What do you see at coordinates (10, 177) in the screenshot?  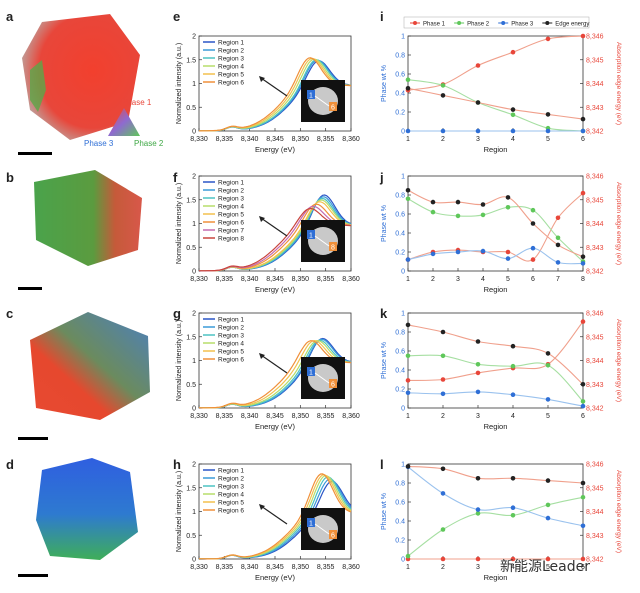 I see `panel-letter-b: b` at bounding box center [10, 177].